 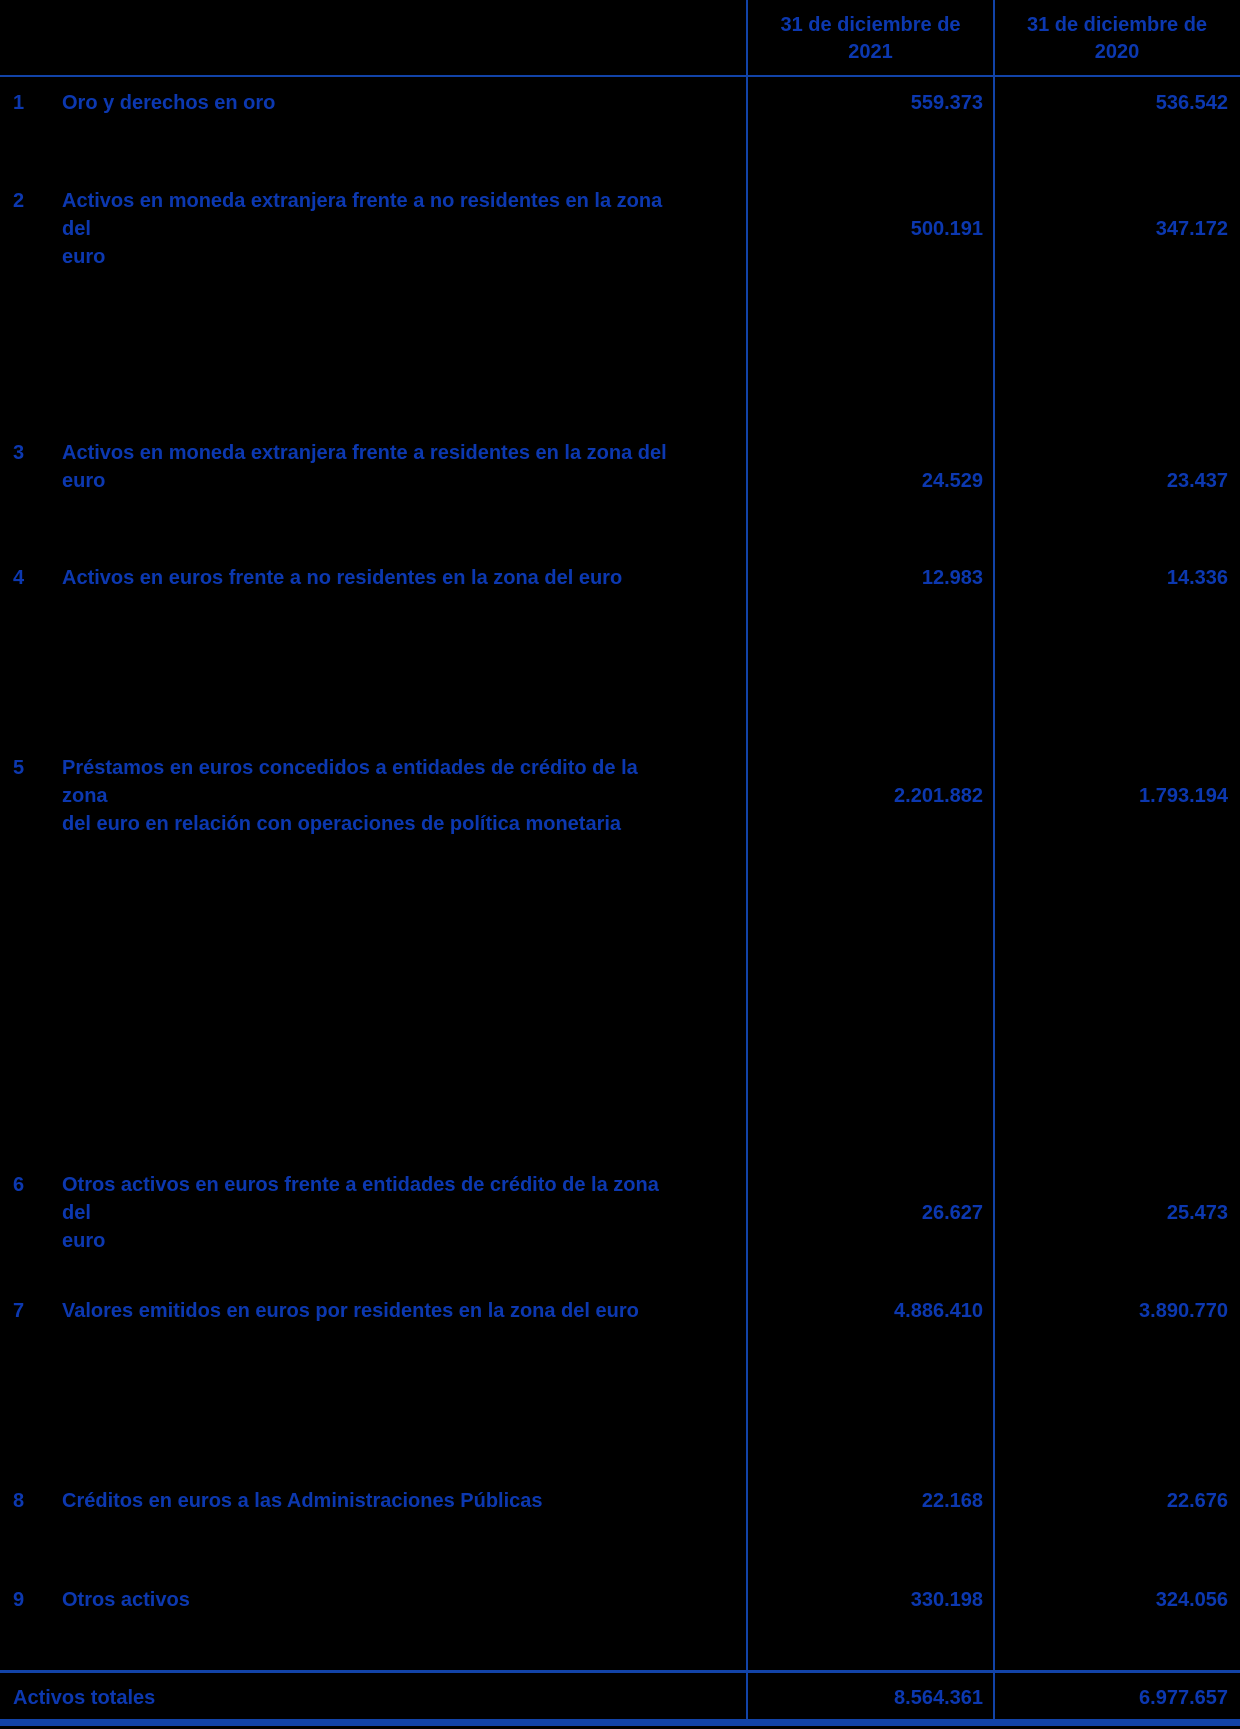 What do you see at coordinates (169, 103) in the screenshot?
I see `row-label: Oro y derechos en oro` at bounding box center [169, 103].